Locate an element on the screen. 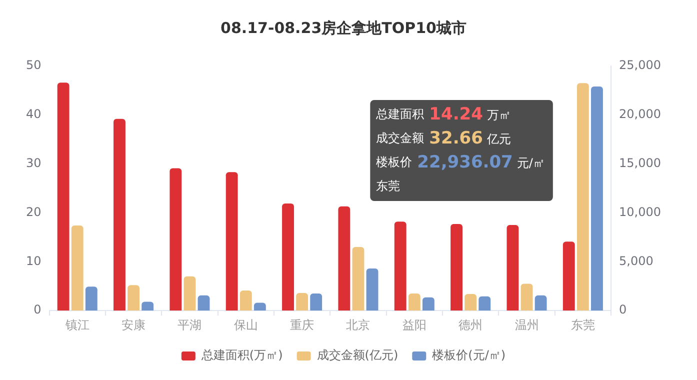 Image resolution: width=697 pixels, height=380 pixels. y-tick-label: 50 is located at coordinates (34, 65).